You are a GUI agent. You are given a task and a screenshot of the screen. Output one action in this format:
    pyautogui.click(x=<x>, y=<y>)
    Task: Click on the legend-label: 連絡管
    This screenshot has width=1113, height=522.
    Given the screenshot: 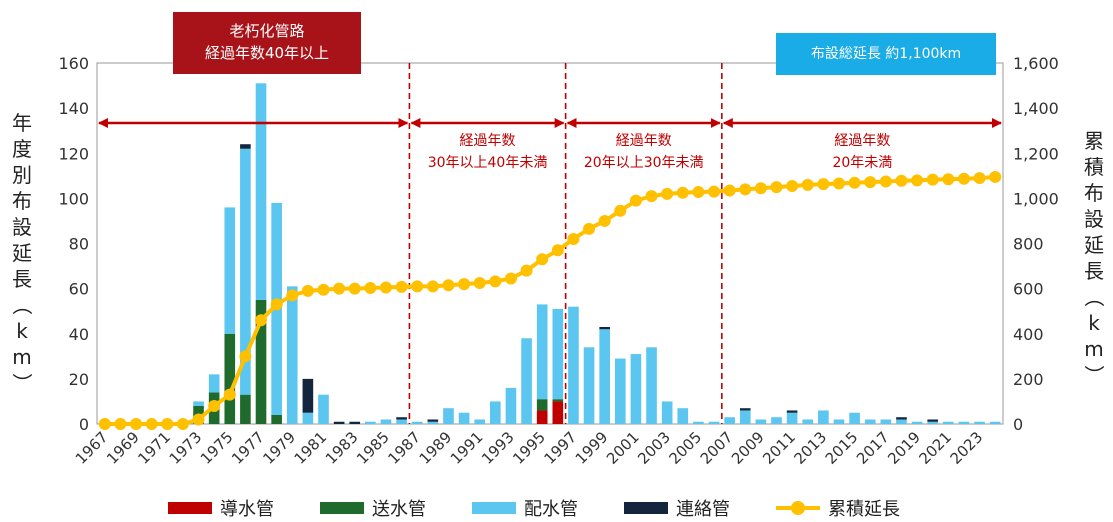 What is the action you would take?
    pyautogui.click(x=703, y=509)
    